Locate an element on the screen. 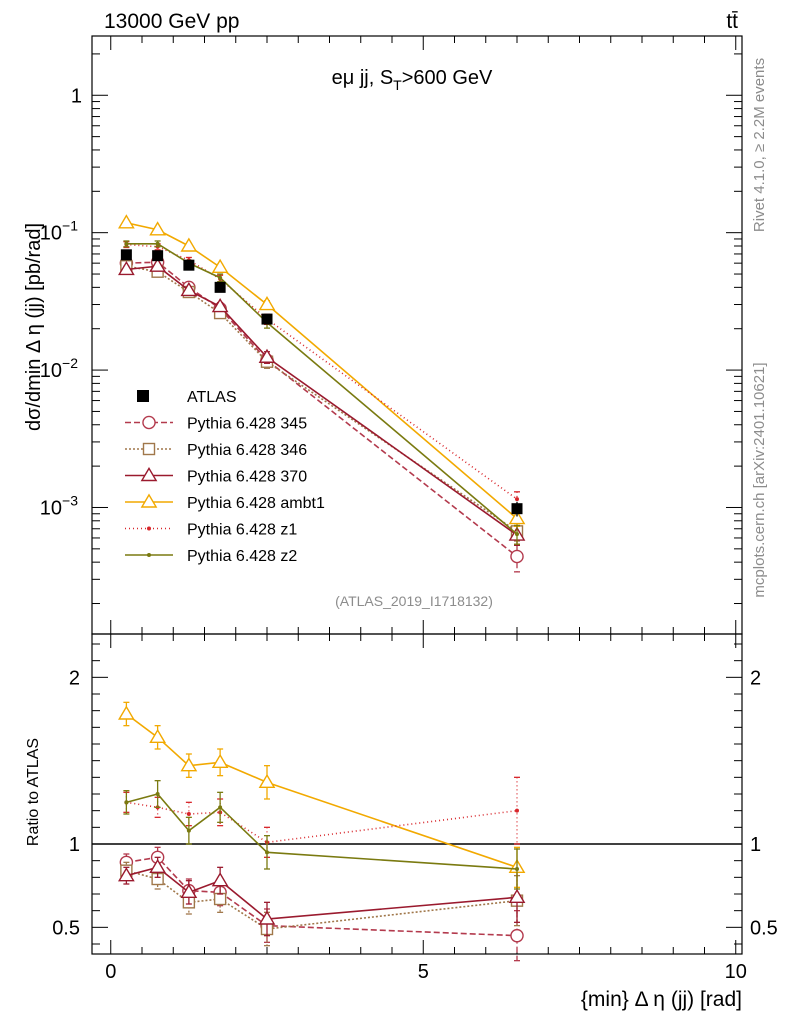  ratio-y-tick-label-right: 2 is located at coordinates (755, 678).